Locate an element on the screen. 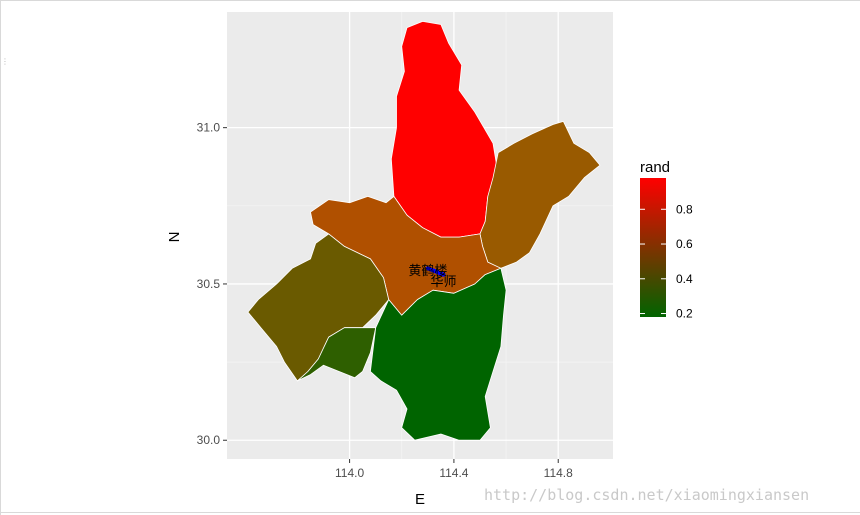  x-axis: 114.0 114.4 114.8 is located at coordinates (454, 469).